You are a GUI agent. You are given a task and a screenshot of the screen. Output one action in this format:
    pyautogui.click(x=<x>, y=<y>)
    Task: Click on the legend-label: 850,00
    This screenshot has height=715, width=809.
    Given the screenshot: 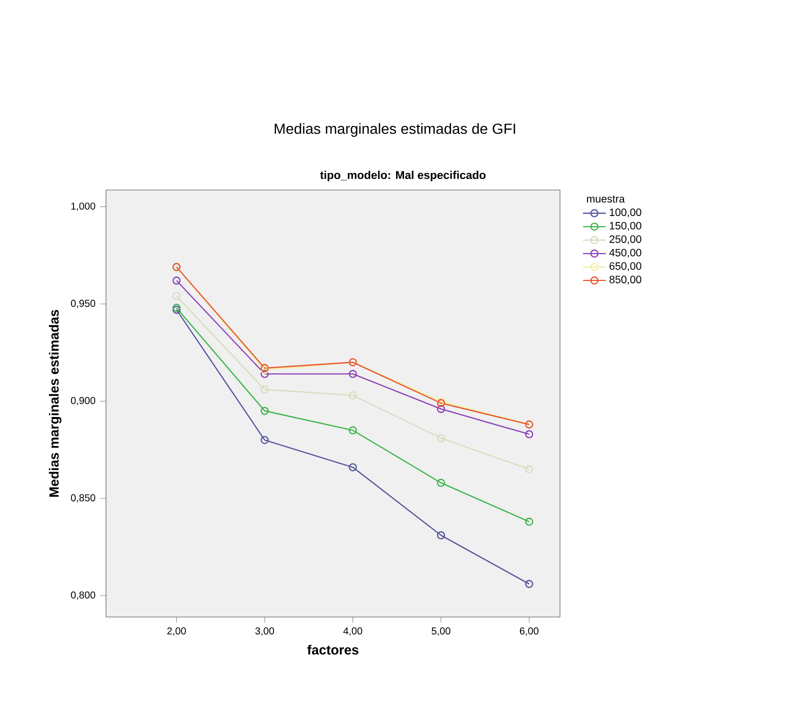 What is the action you would take?
    pyautogui.click(x=626, y=280)
    